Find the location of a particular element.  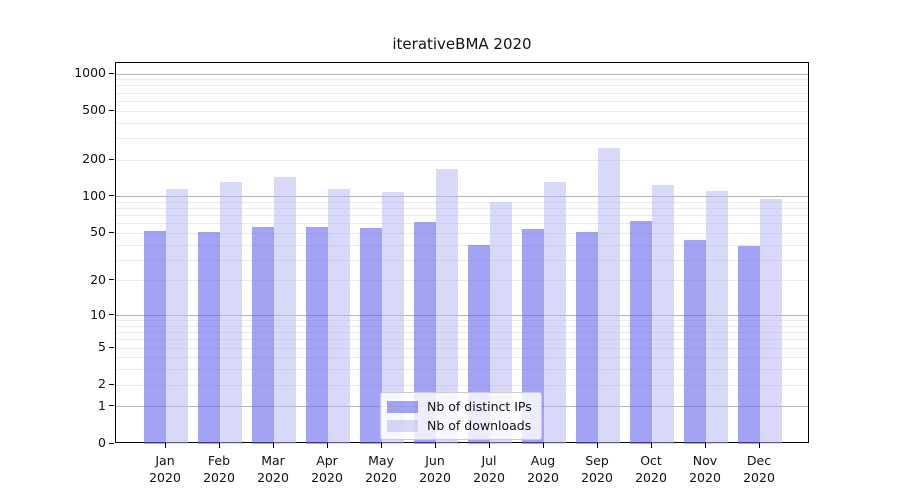

y-axis-tick-label: 20 is located at coordinates (98, 279).